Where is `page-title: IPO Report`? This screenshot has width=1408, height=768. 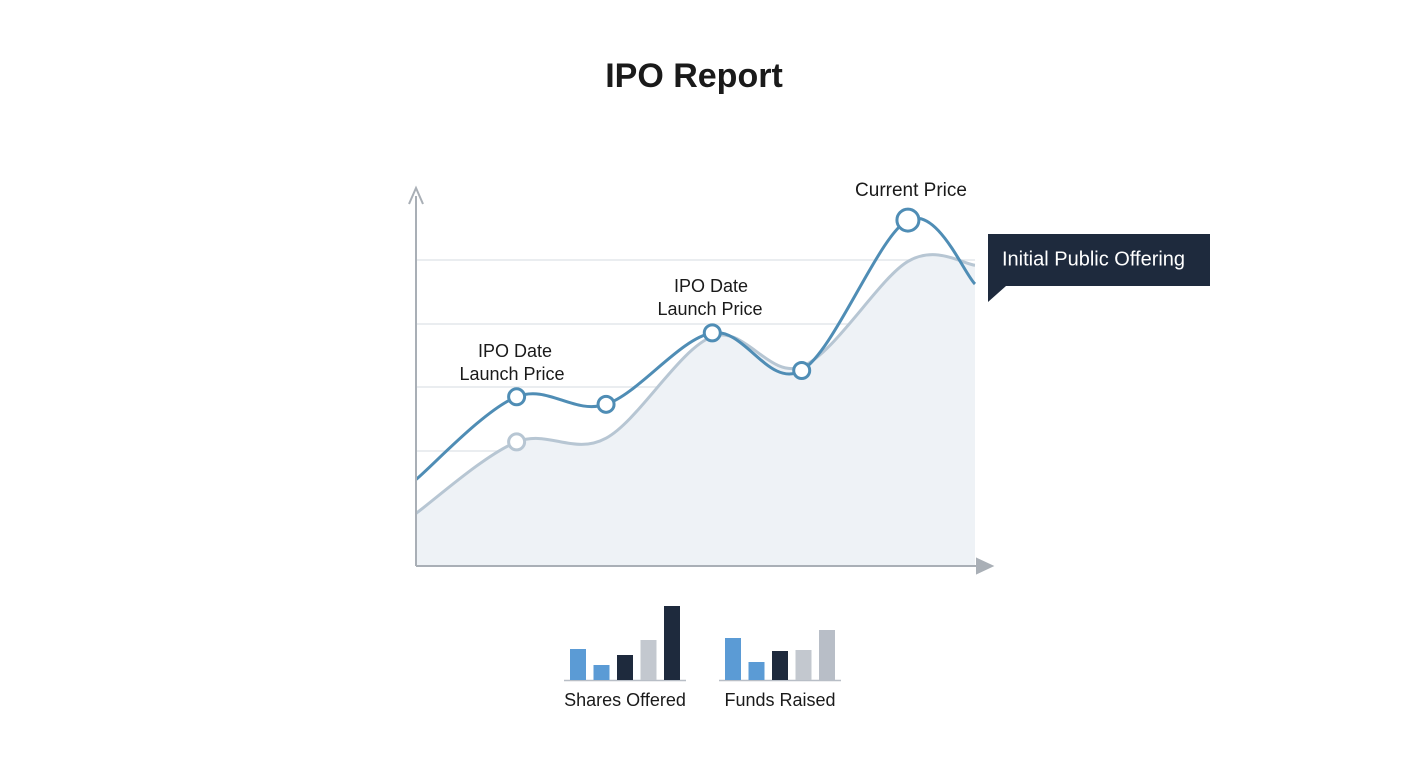 page-title: IPO Report is located at coordinates (694, 76).